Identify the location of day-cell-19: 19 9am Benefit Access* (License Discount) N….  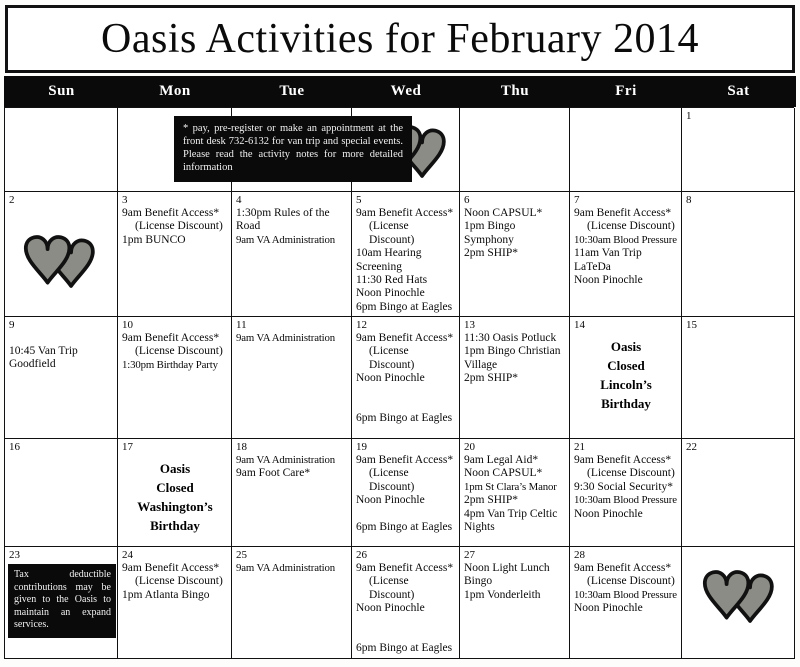
(406, 493).